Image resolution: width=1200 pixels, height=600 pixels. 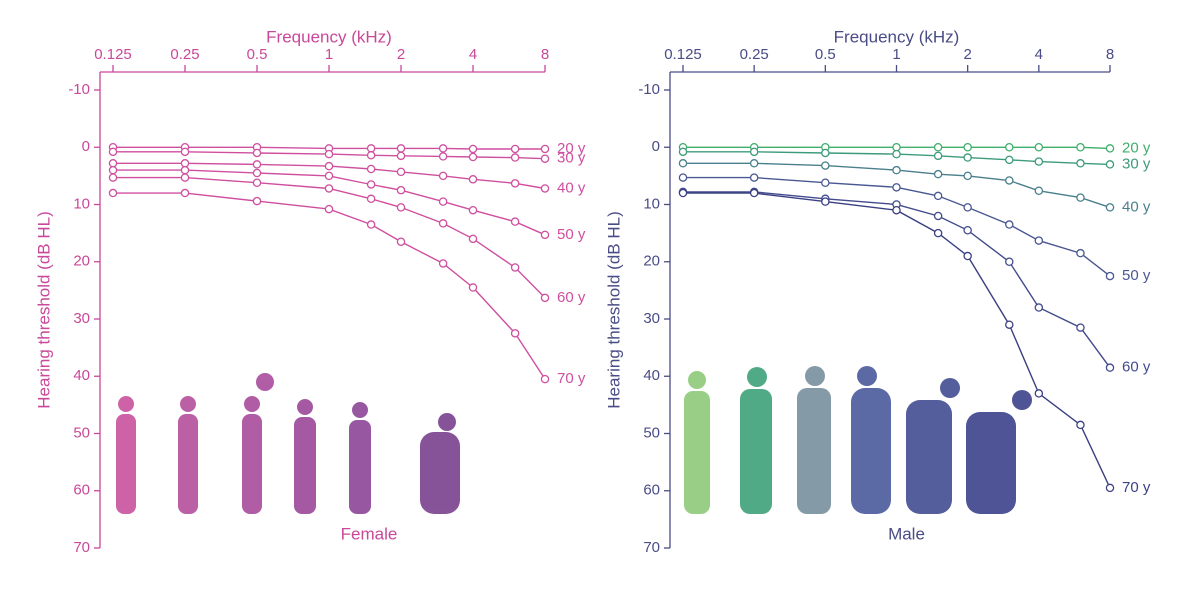 What do you see at coordinates (896, 54) in the screenshot?
I see `x-tick-label: 1` at bounding box center [896, 54].